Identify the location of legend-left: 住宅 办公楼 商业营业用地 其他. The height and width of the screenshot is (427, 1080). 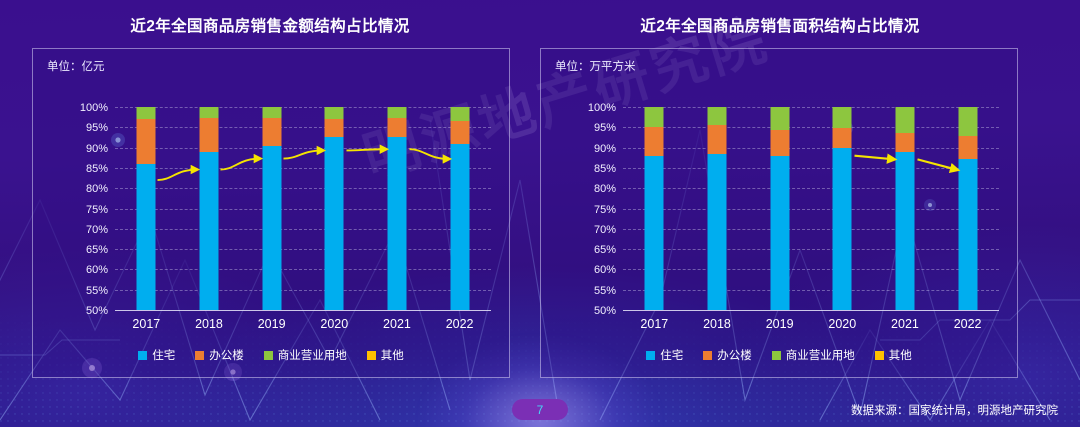
(271, 355).